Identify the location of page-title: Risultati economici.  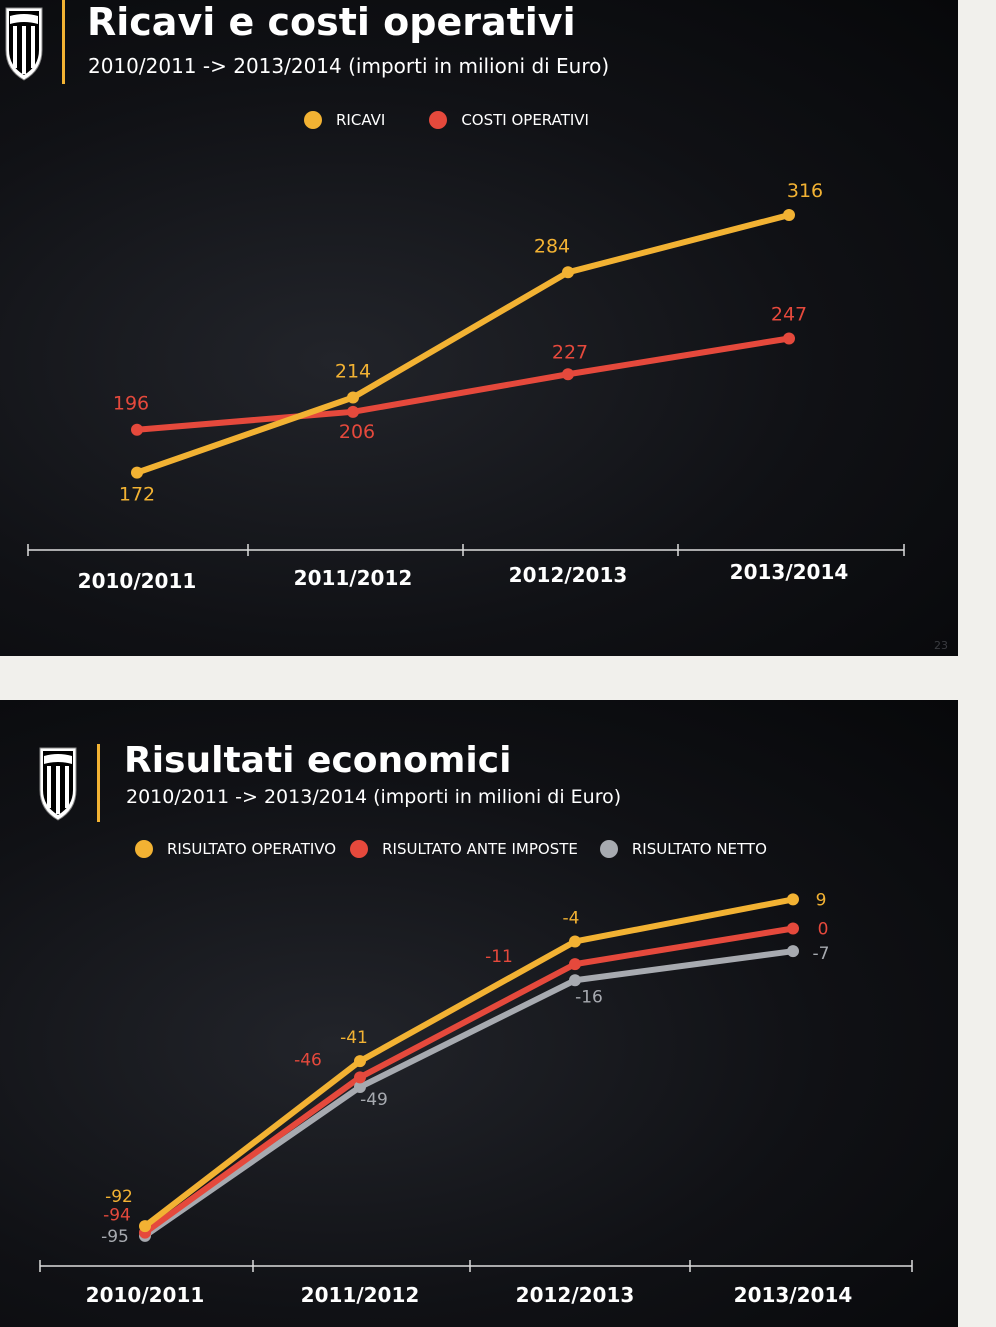
(318, 760).